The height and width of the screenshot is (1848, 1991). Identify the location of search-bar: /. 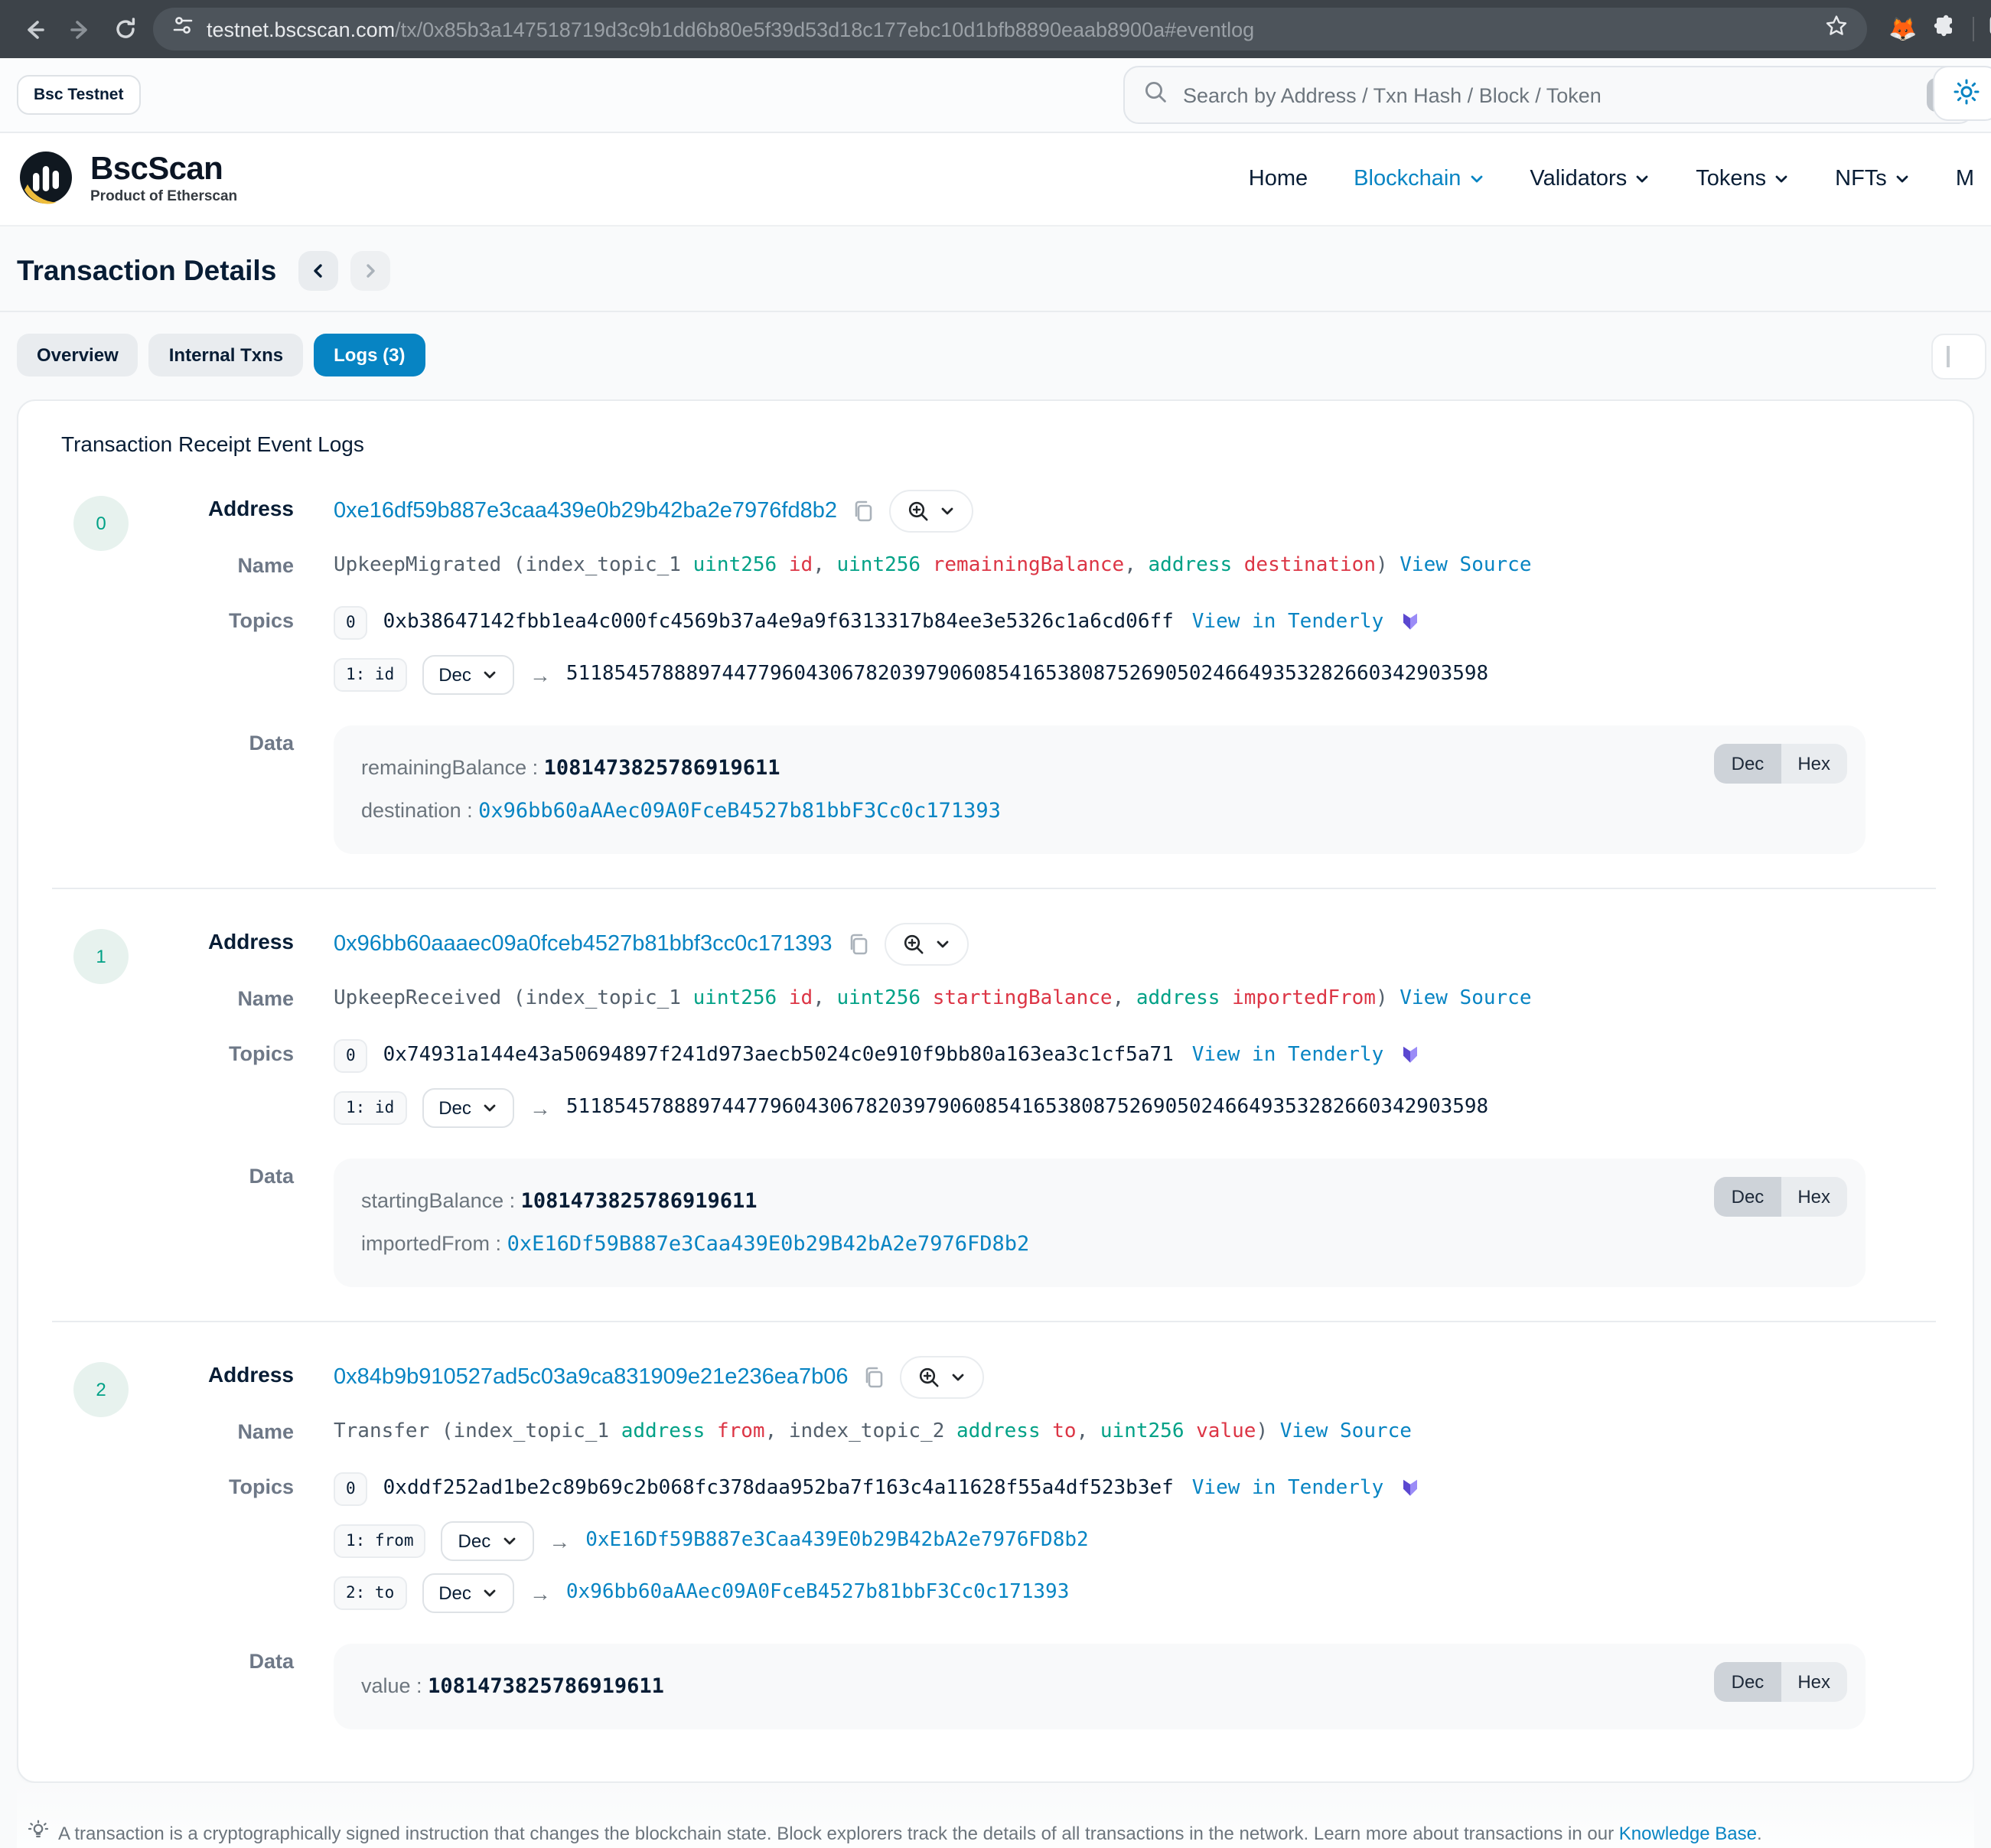
(1548, 95).